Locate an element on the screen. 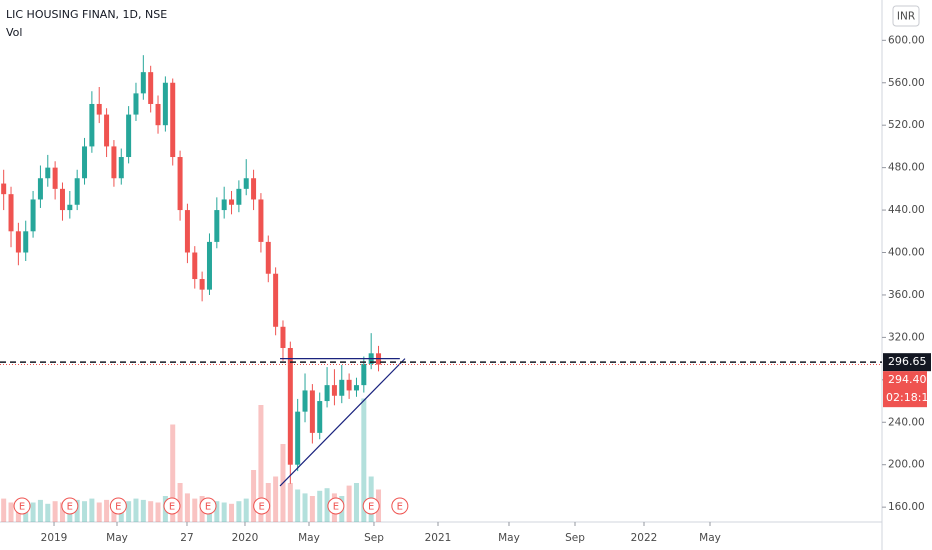 The width and height of the screenshot is (932, 550). currency: INR is located at coordinates (906, 17).